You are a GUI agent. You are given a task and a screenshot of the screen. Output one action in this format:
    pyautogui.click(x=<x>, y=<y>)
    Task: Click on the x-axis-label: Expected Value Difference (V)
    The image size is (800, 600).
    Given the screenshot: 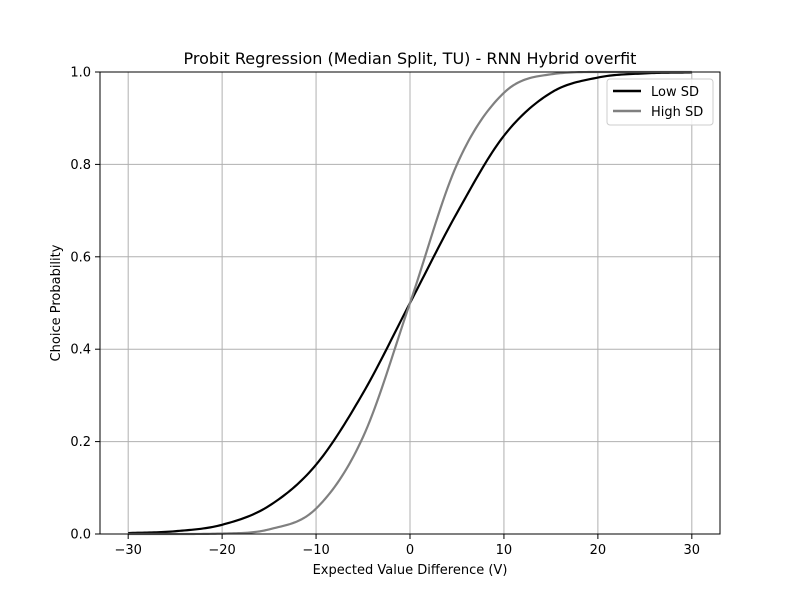 What is the action you would take?
    pyautogui.click(x=410, y=570)
    